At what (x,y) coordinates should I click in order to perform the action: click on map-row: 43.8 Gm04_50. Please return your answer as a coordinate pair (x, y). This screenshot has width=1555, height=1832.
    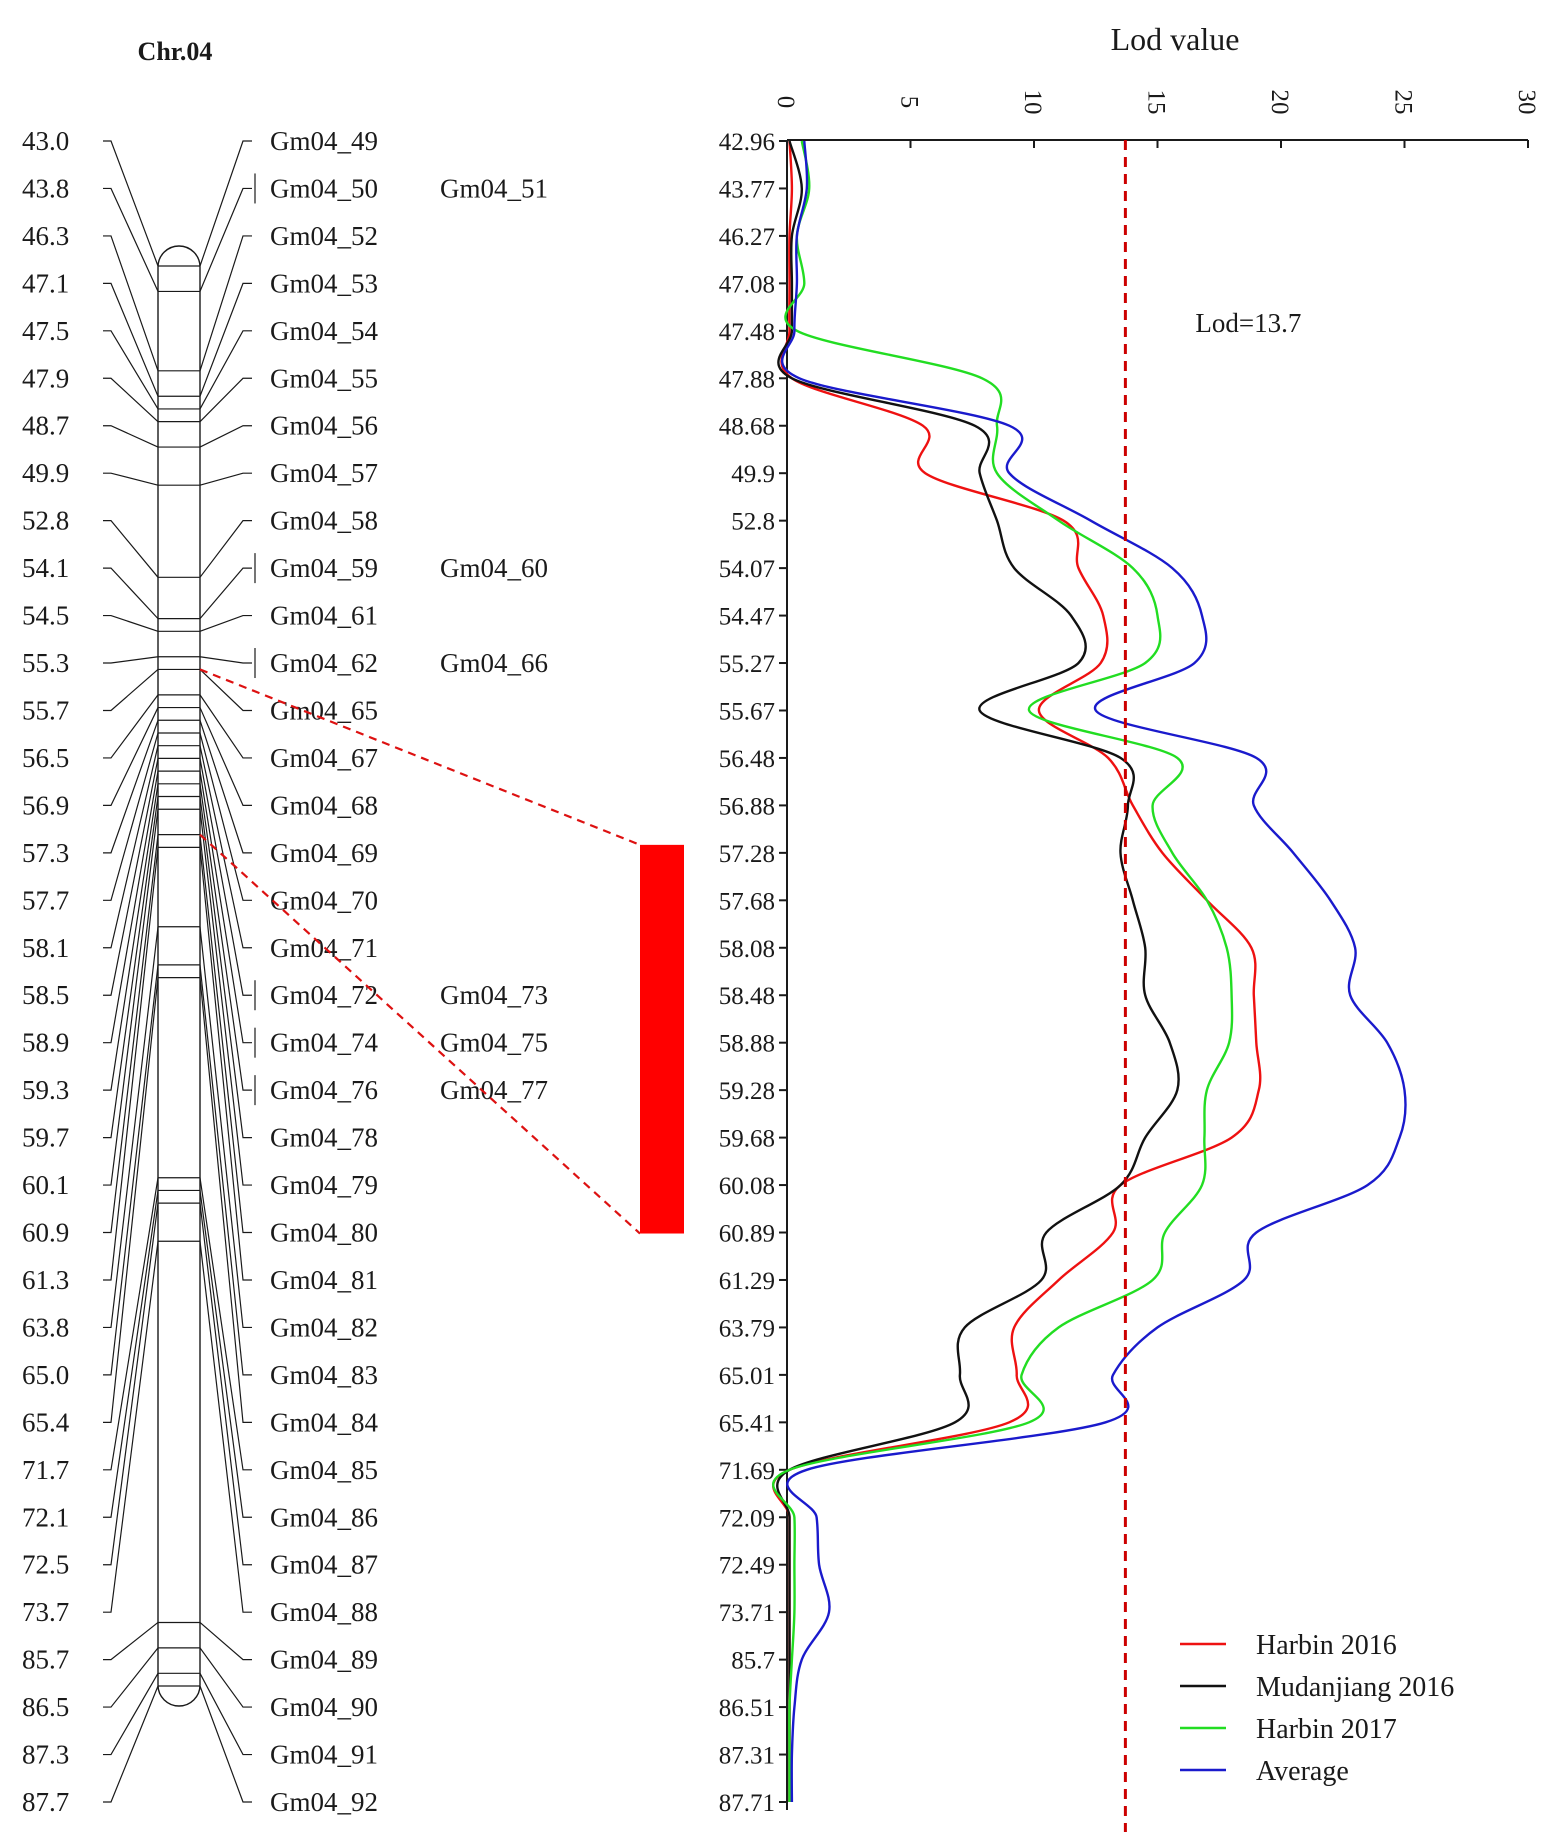
    Looking at the image, I should click on (200, 232).